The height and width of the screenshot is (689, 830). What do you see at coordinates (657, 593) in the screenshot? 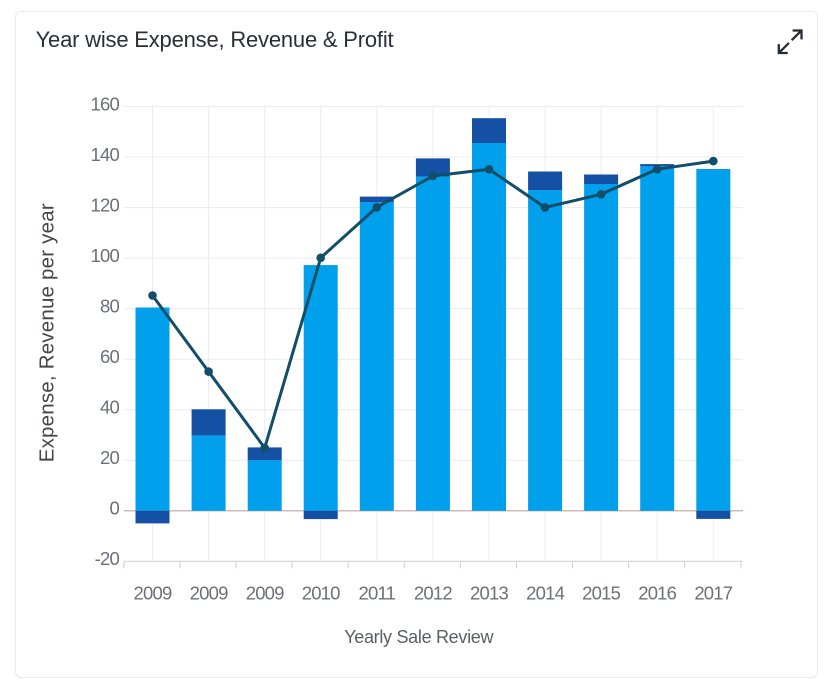
I see `svg-text: 2016` at bounding box center [657, 593].